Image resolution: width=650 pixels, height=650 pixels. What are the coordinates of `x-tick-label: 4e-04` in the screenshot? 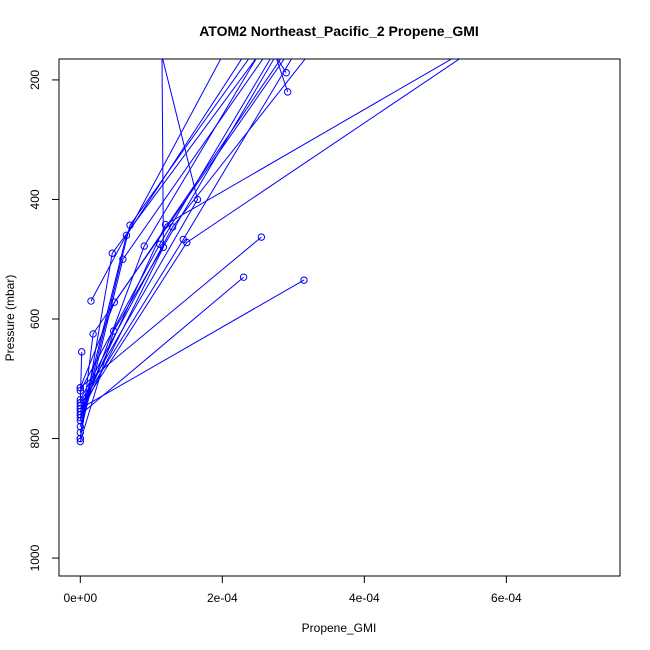 It's located at (364, 598).